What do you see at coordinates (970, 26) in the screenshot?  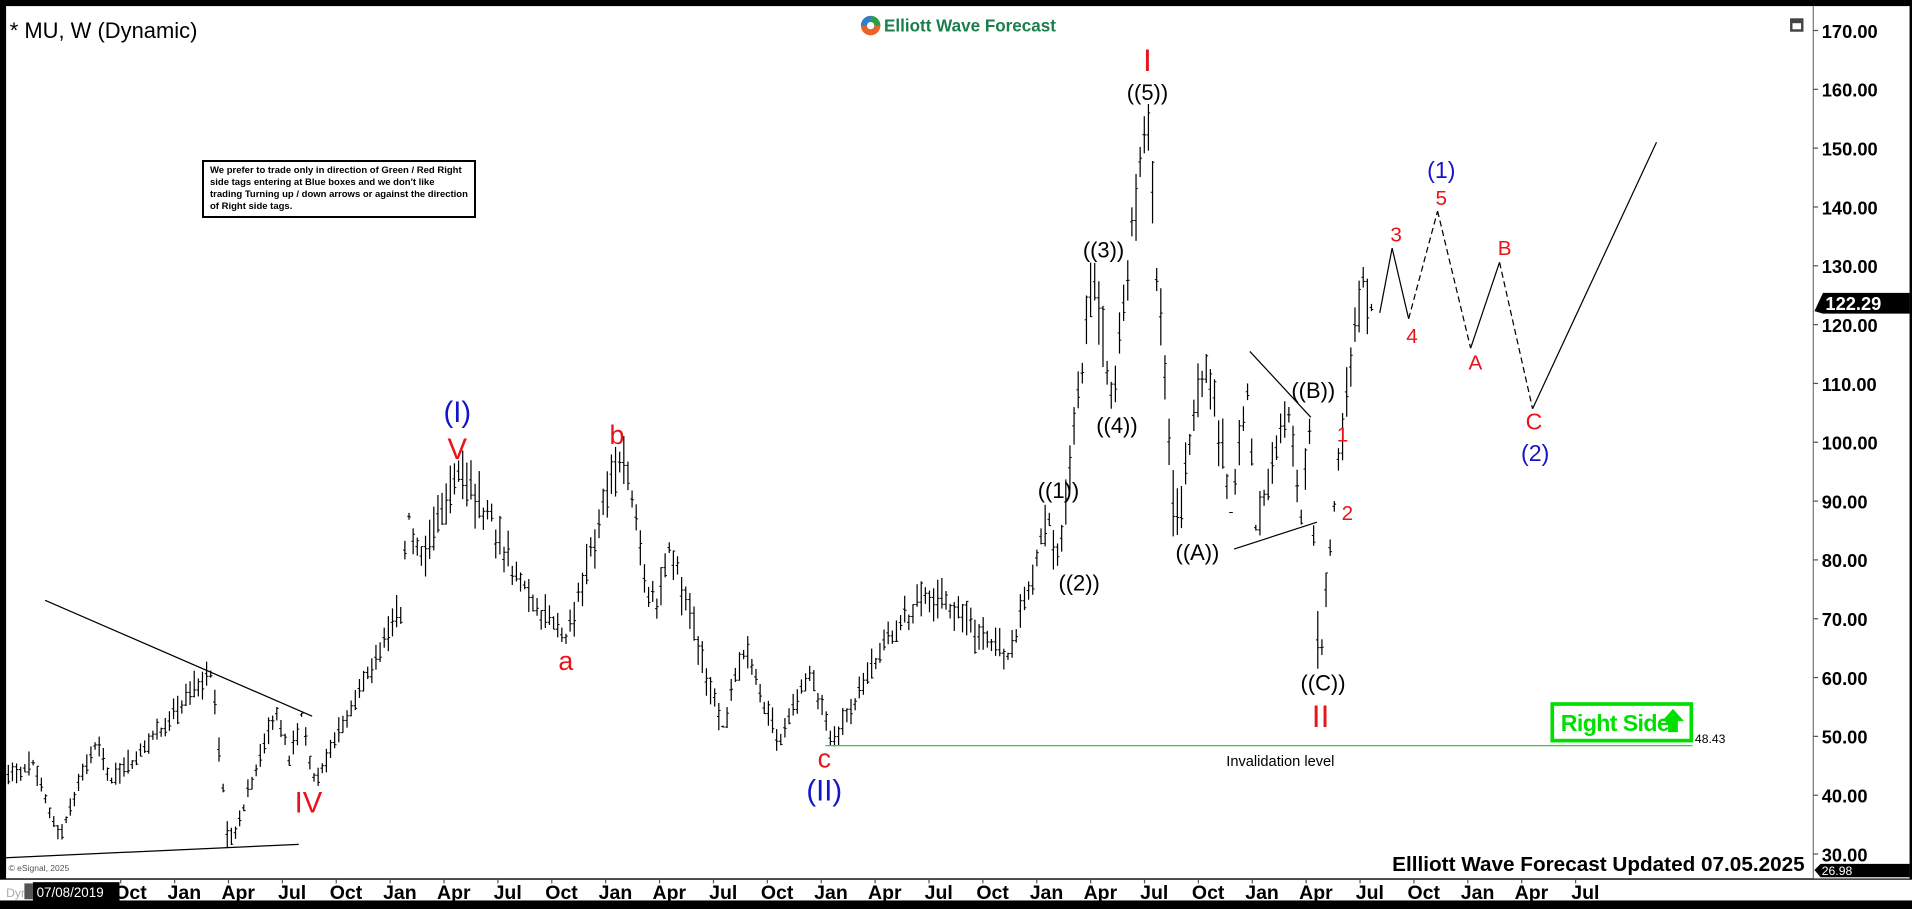 I see `logo-text: Elliott Wave Forecast` at bounding box center [970, 26].